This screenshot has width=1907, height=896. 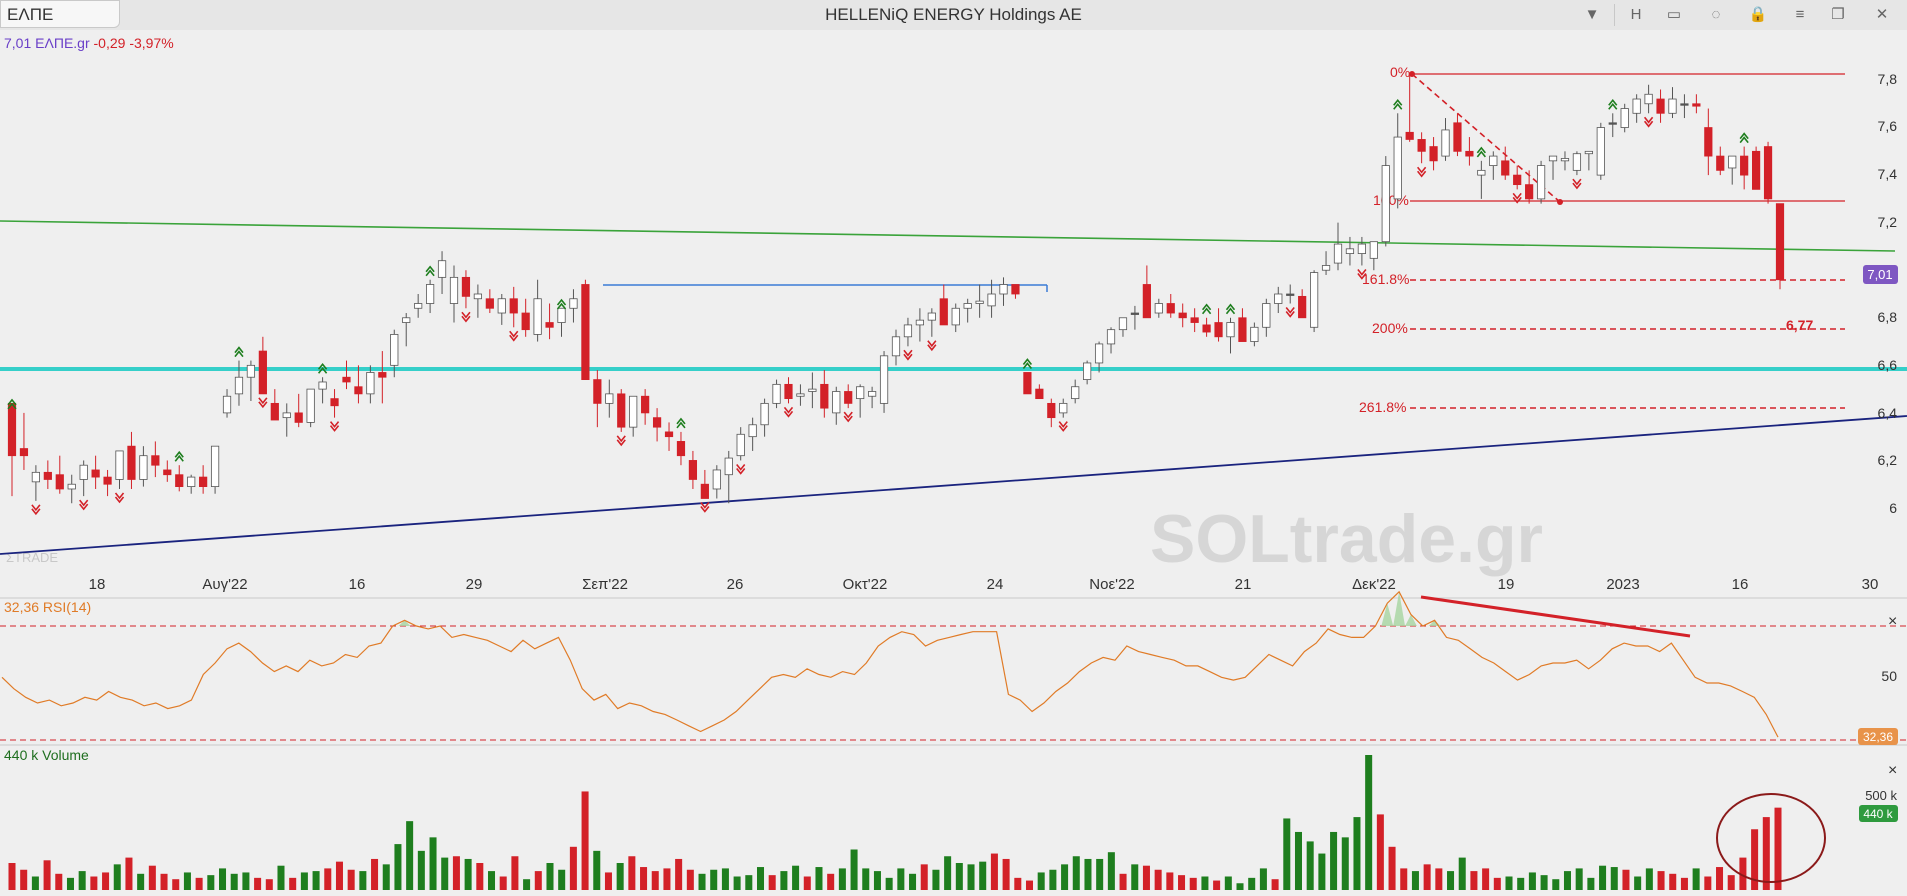 I want to click on h-button: H, so click(x=1636, y=14).